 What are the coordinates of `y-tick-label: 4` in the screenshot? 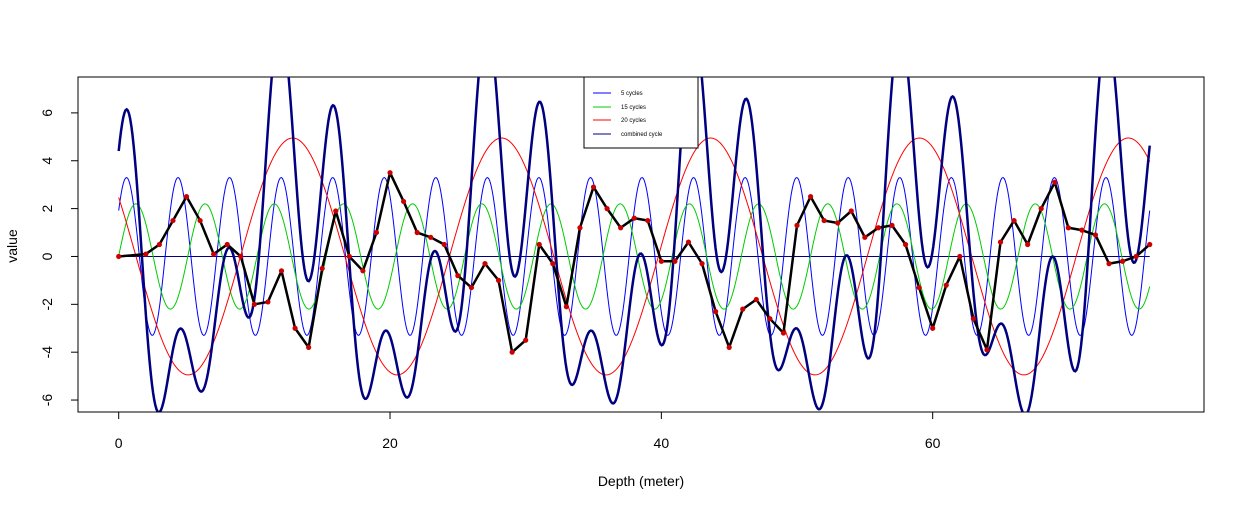 It's located at (47, 161).